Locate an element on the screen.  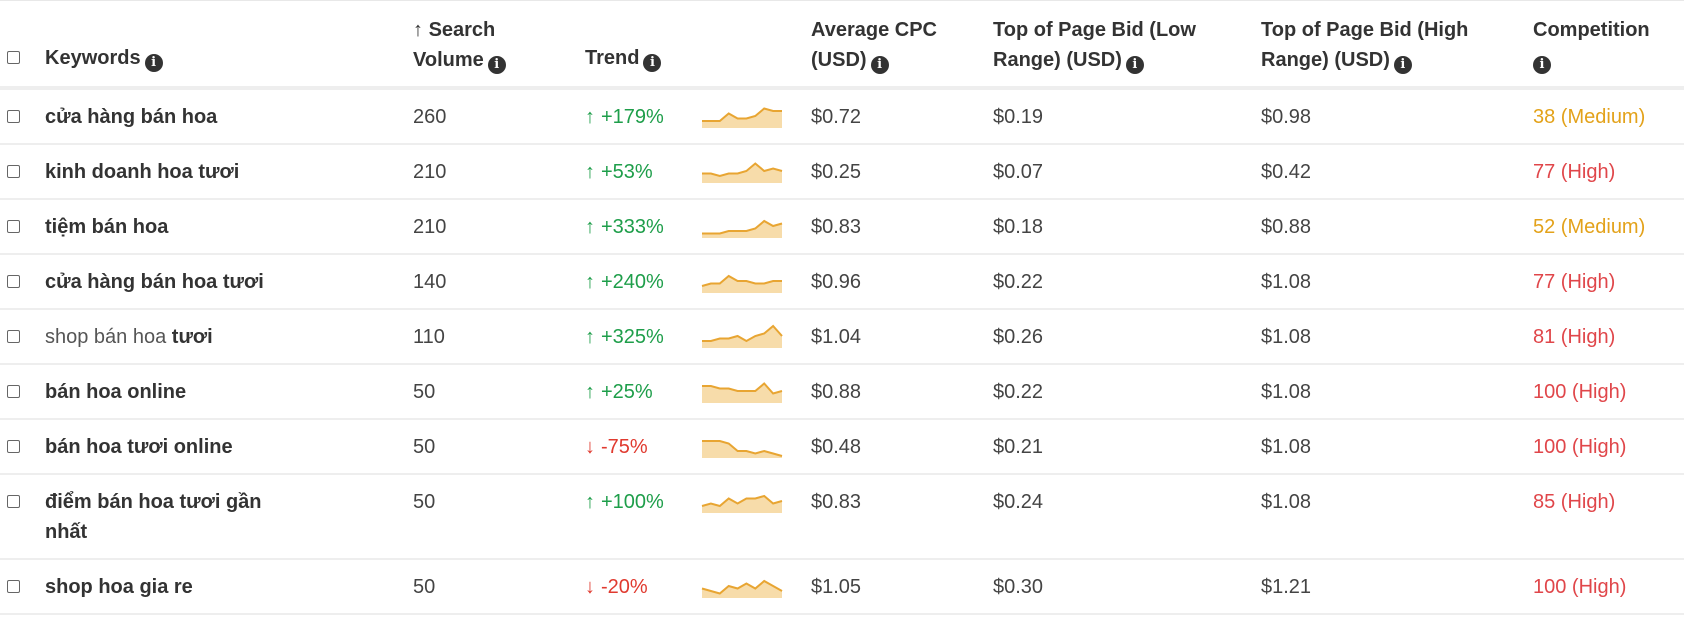
average-cpc-cell: $0.88 is located at coordinates (836, 392).